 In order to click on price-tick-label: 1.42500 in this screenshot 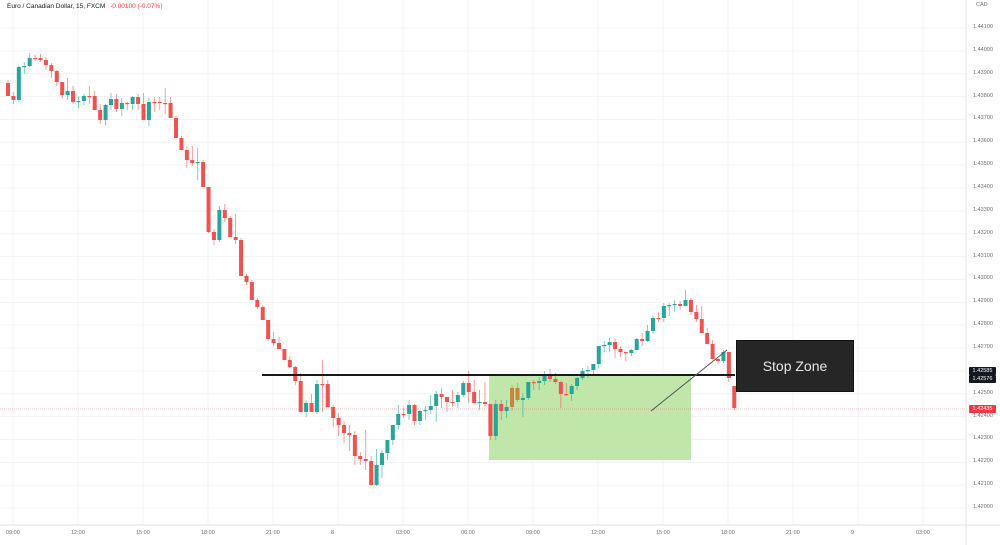, I will do `click(983, 392)`.